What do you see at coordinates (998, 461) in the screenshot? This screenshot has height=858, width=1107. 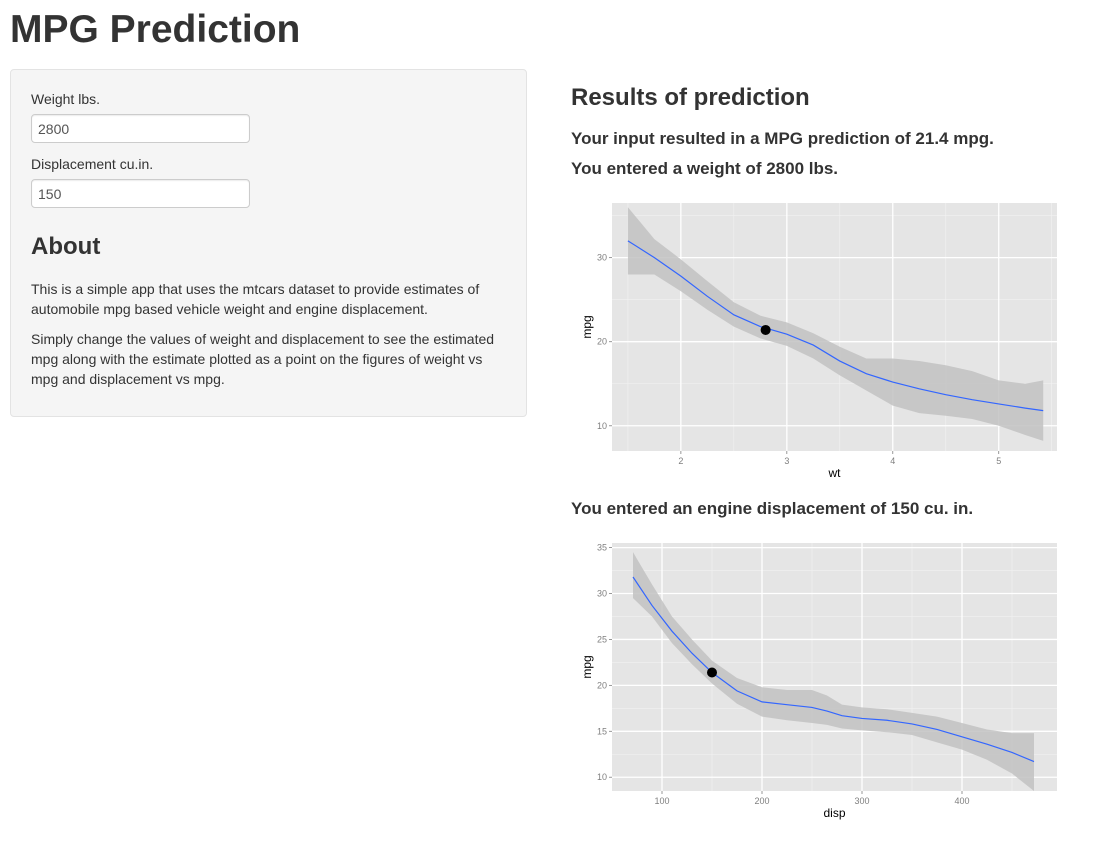 I see `chart1-x-tick-label: 5` at bounding box center [998, 461].